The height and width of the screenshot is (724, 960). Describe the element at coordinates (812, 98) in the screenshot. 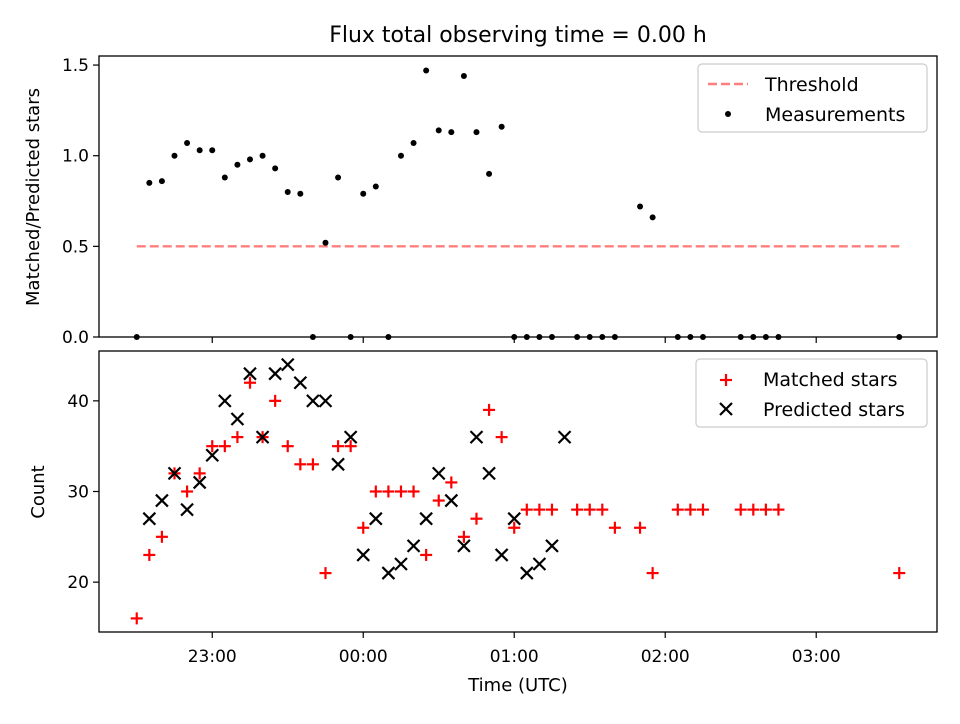

I see `top-legend-box` at that location.